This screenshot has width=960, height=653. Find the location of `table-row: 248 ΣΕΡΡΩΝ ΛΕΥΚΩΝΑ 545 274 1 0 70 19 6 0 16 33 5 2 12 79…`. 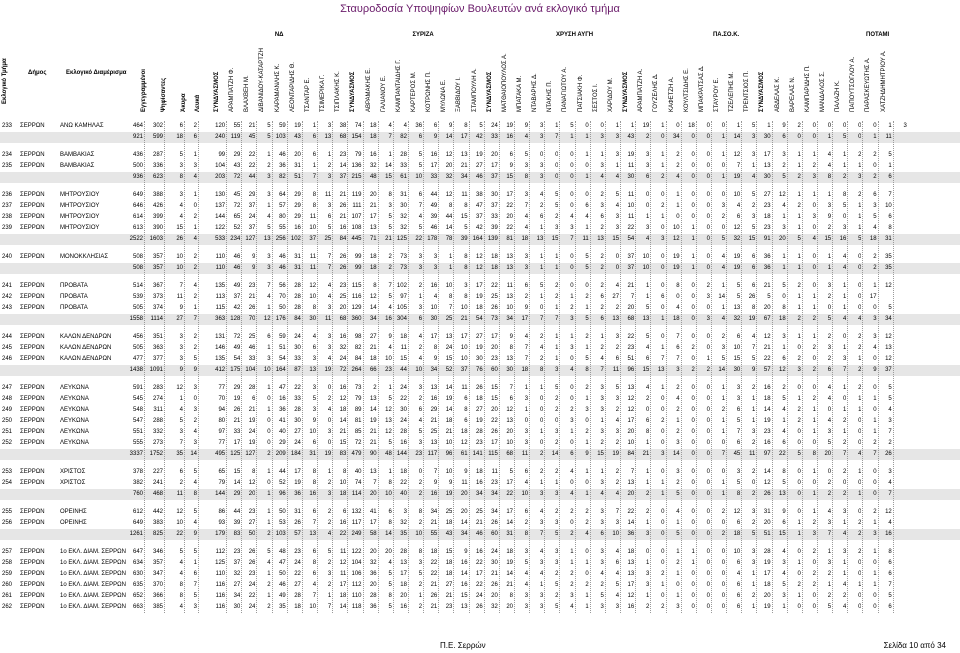

table-row: 248 ΣΕΡΡΩΝ ΛΕΥΚΩΝΑ 545 274 1 0 70 19 6 0 16 33 5 2 12 79… is located at coordinates (480, 399).